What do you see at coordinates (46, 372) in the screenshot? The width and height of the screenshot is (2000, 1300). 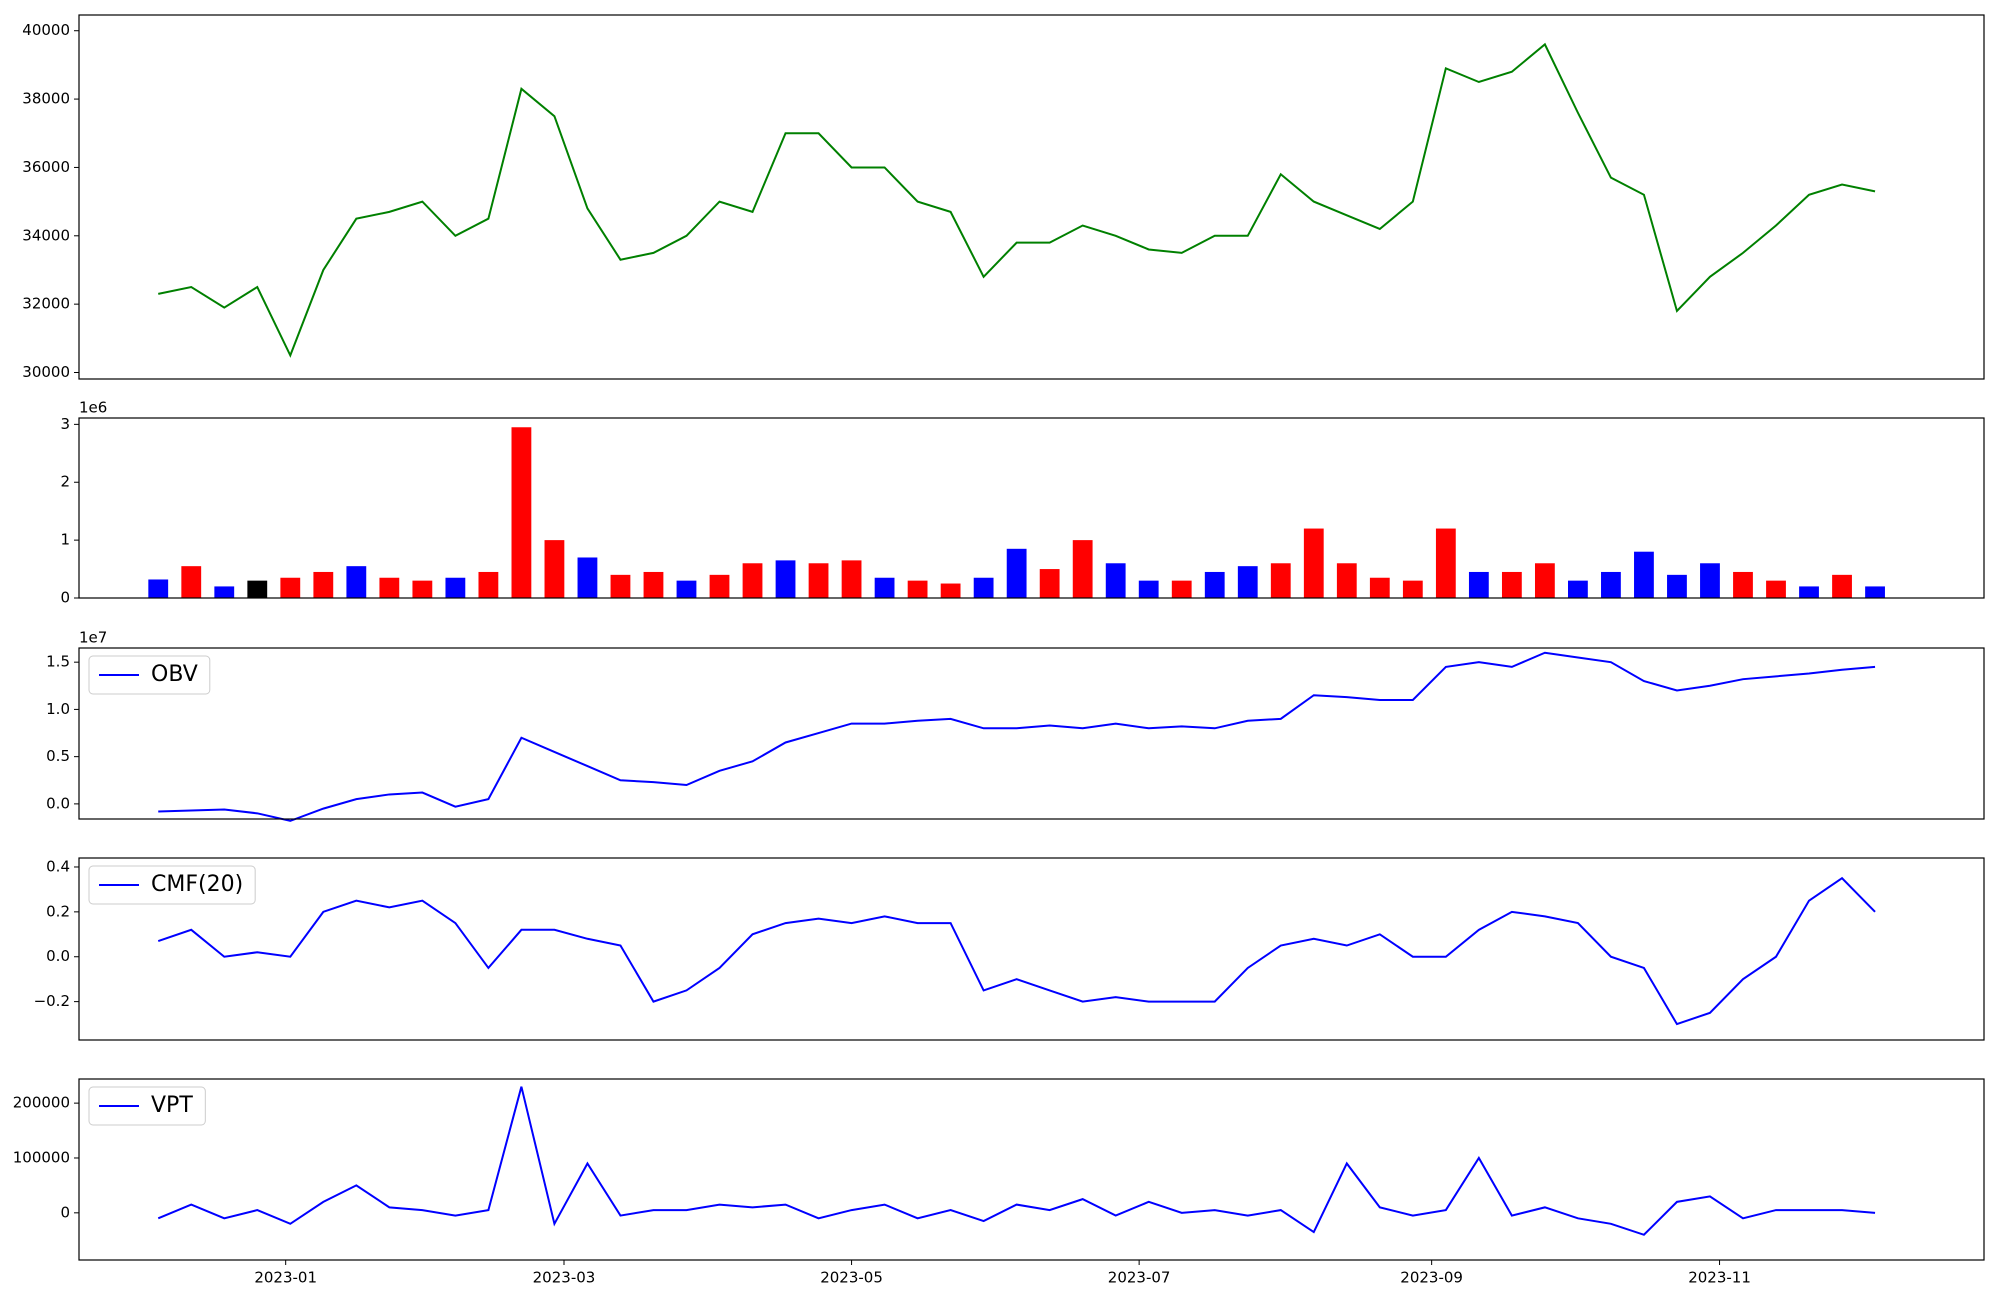 I see `y-tick-label: 30000` at bounding box center [46, 372].